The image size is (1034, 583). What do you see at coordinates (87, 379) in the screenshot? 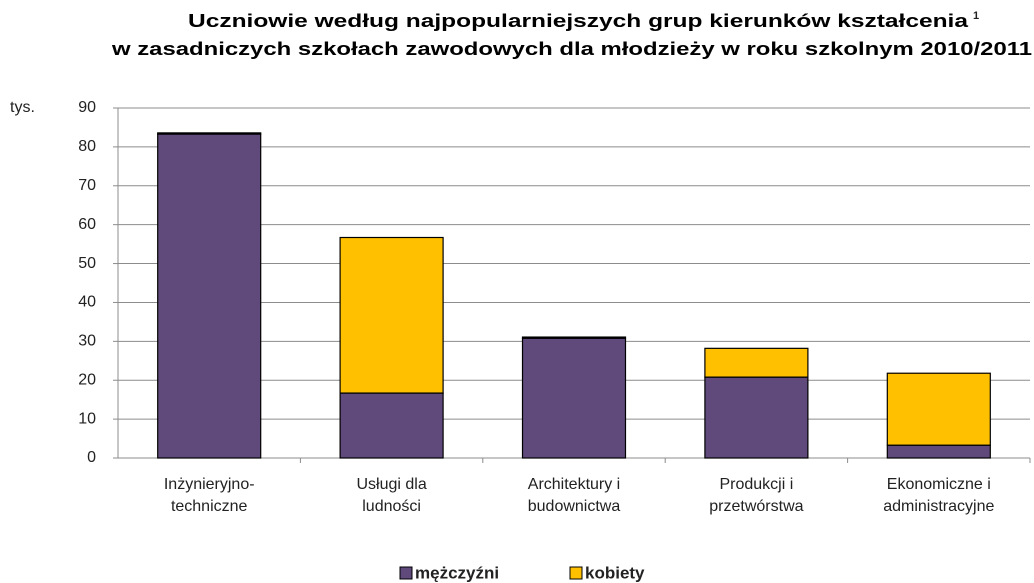
I see `y-tick-label: 20` at bounding box center [87, 379].